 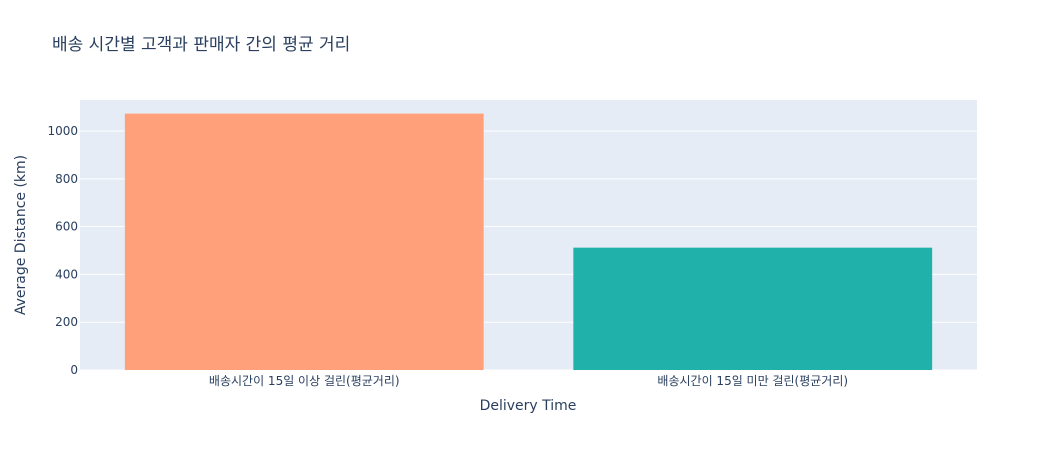 What do you see at coordinates (66, 322) in the screenshot?
I see `y-tick-label: 200` at bounding box center [66, 322].